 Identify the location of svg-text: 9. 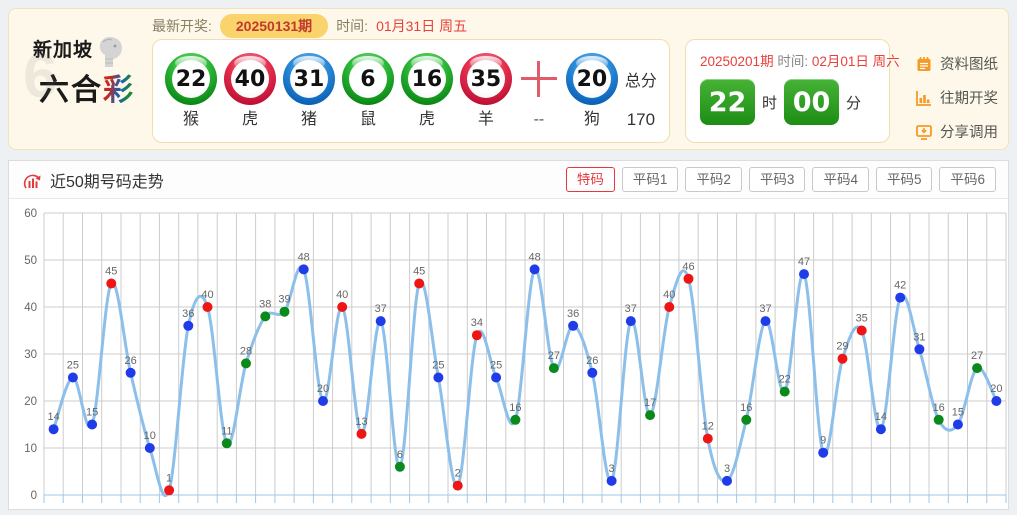
(823, 441).